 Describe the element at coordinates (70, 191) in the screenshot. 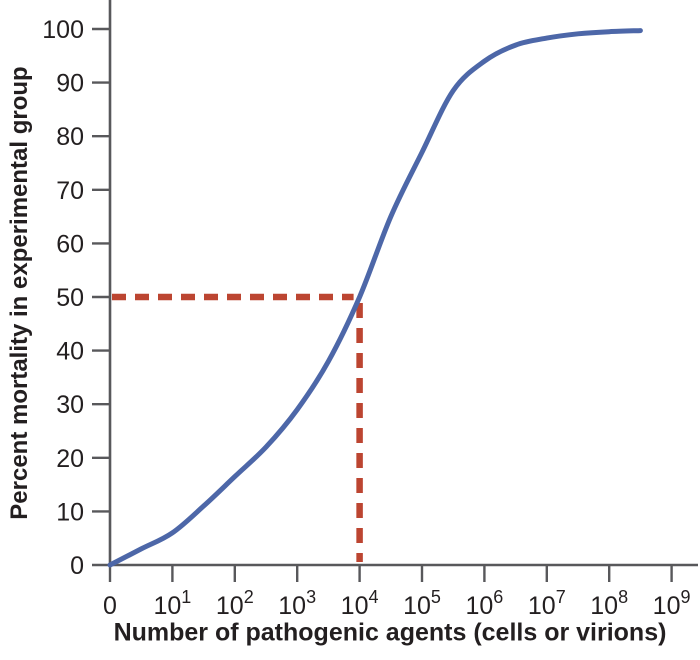

I see `y-tick-label: 70` at that location.